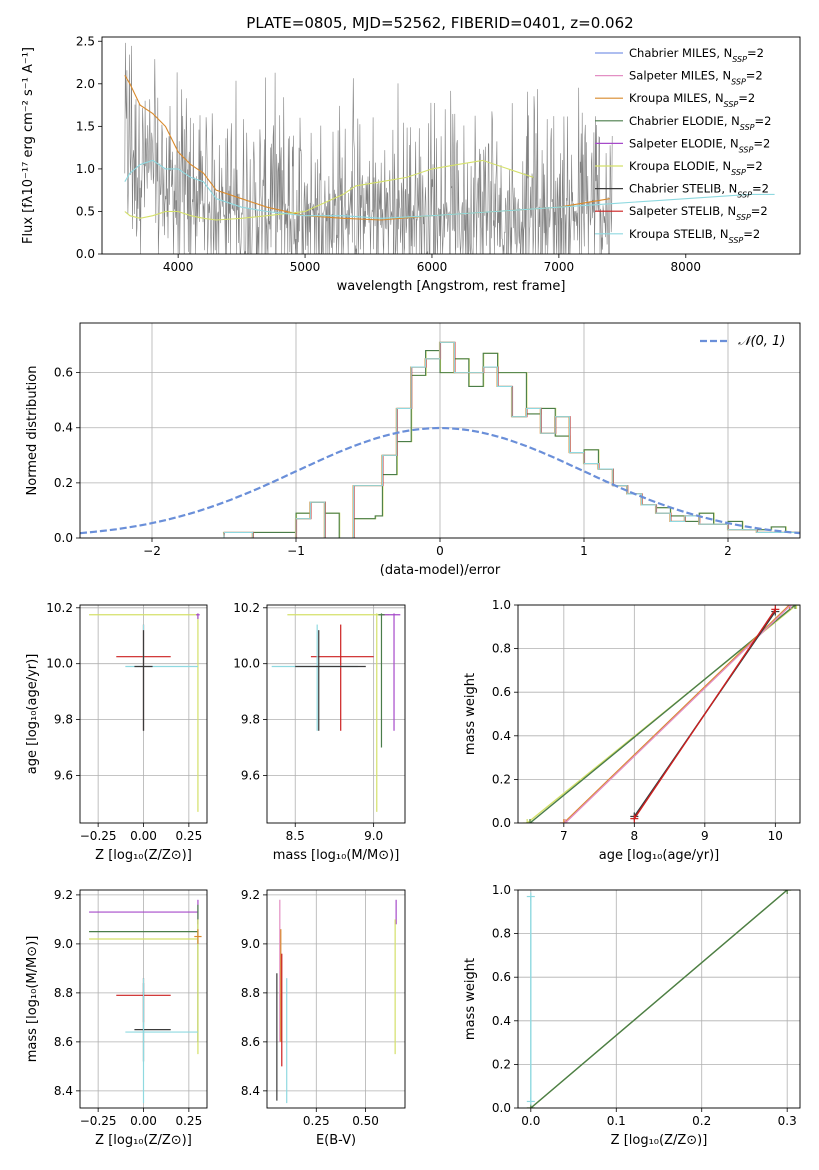  Describe the element at coordinates (694, 236) in the screenshot. I see `legend-entry: Kroupa STELIB, NSSP=2` at that location.